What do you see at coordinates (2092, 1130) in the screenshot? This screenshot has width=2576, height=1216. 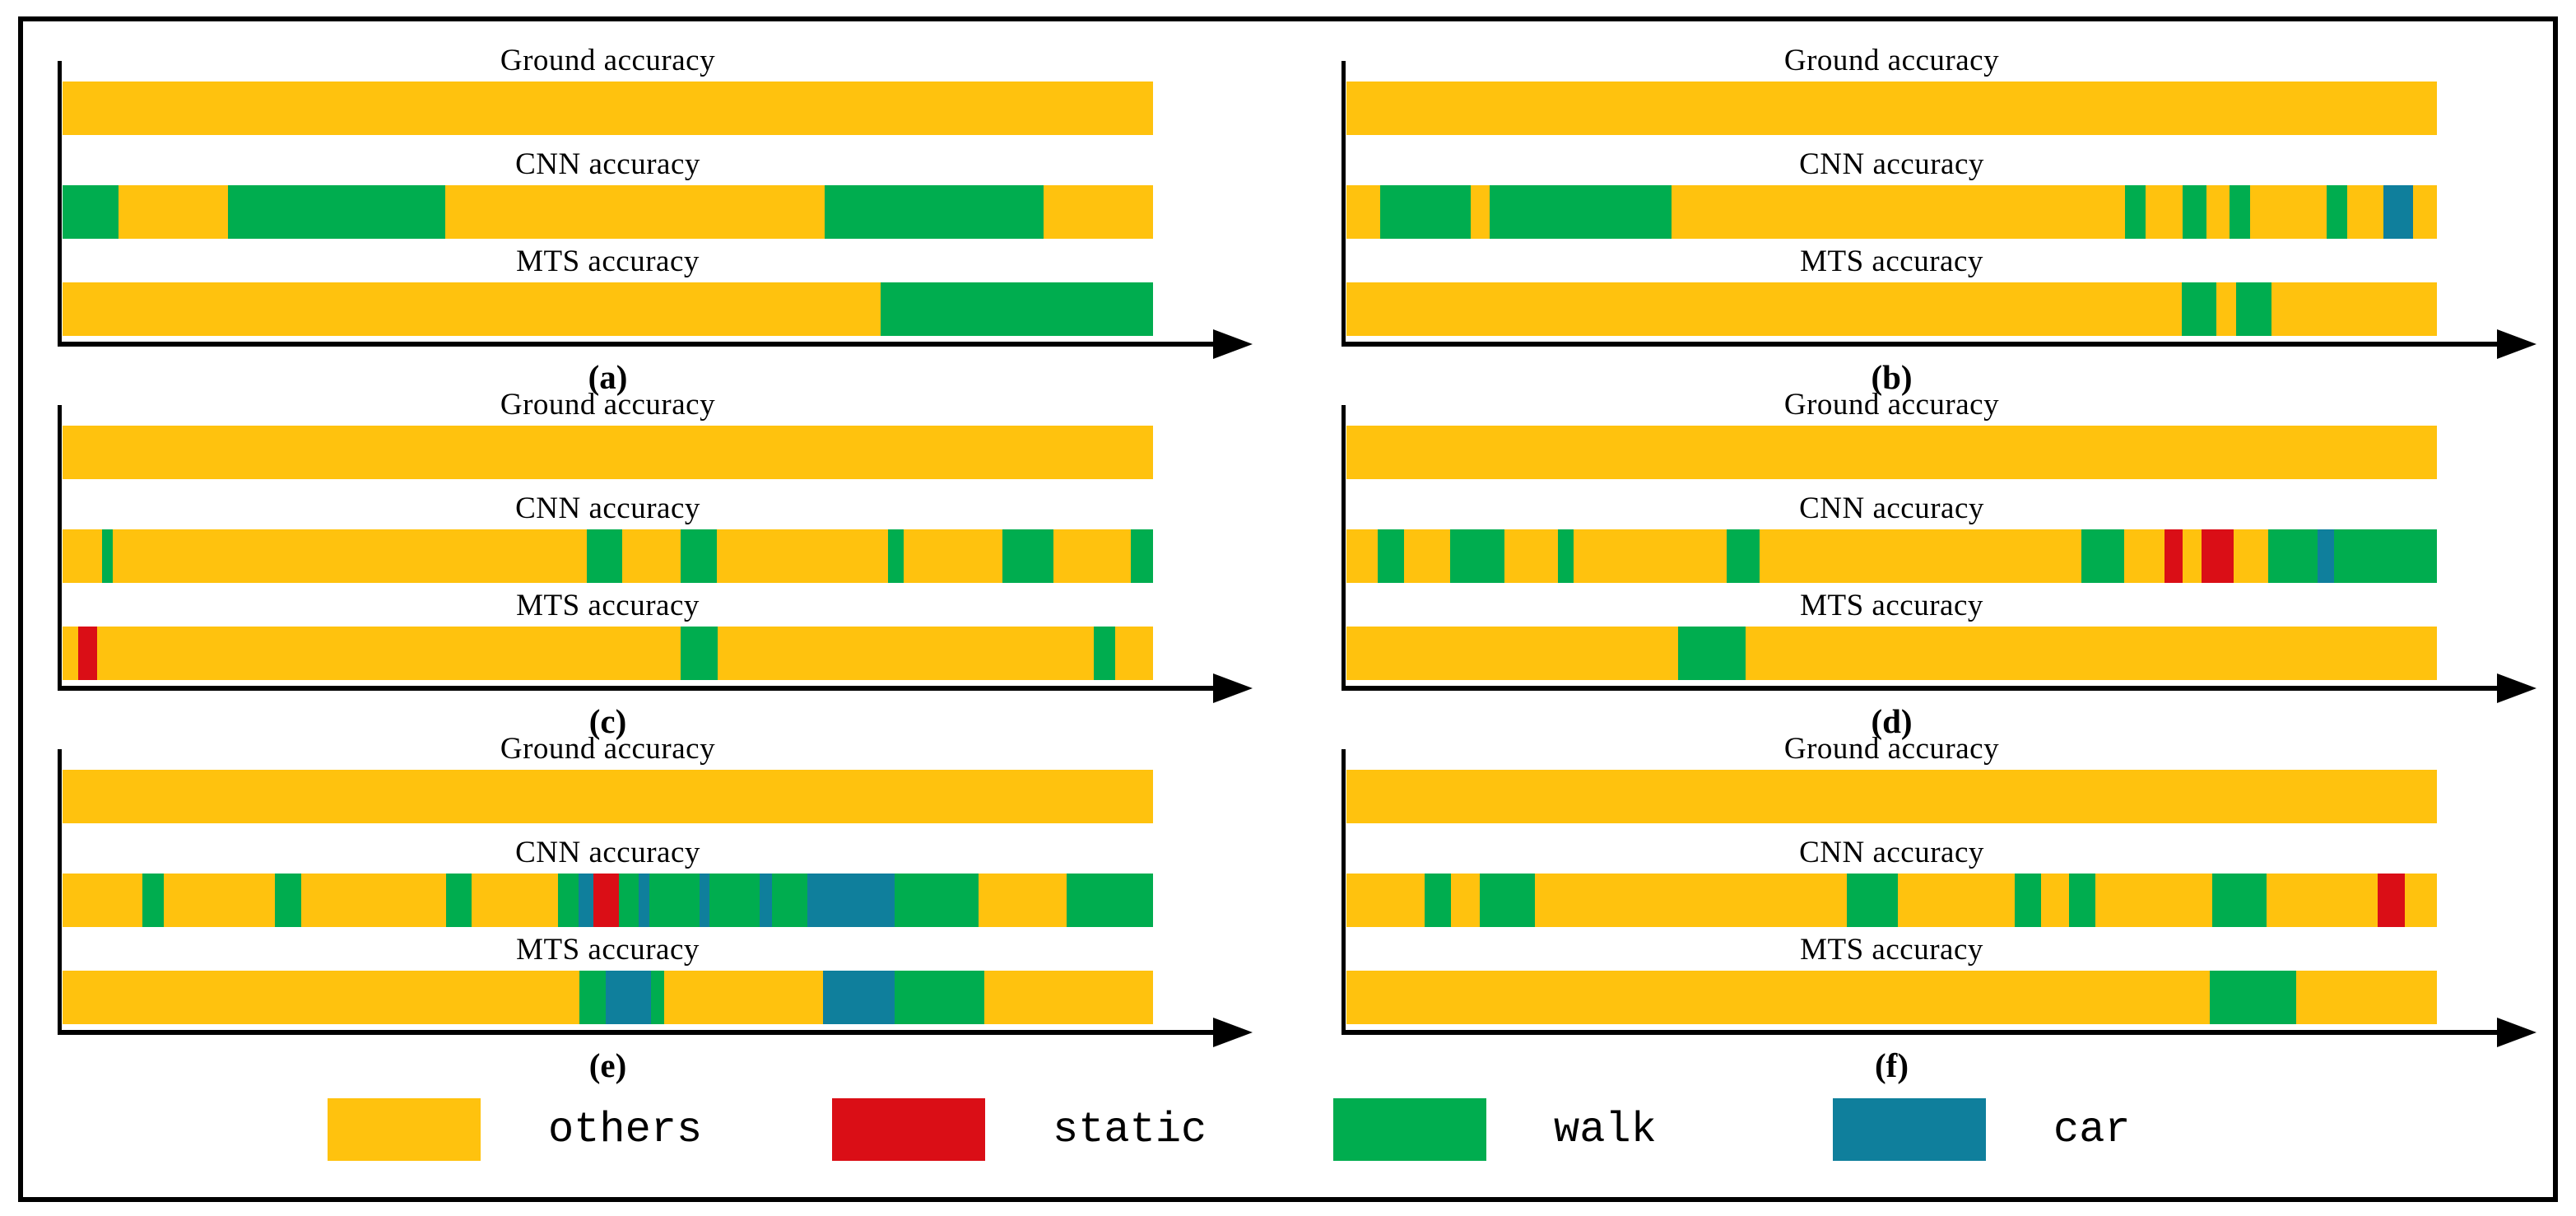 I see `legend-label-car: car` at bounding box center [2092, 1130].